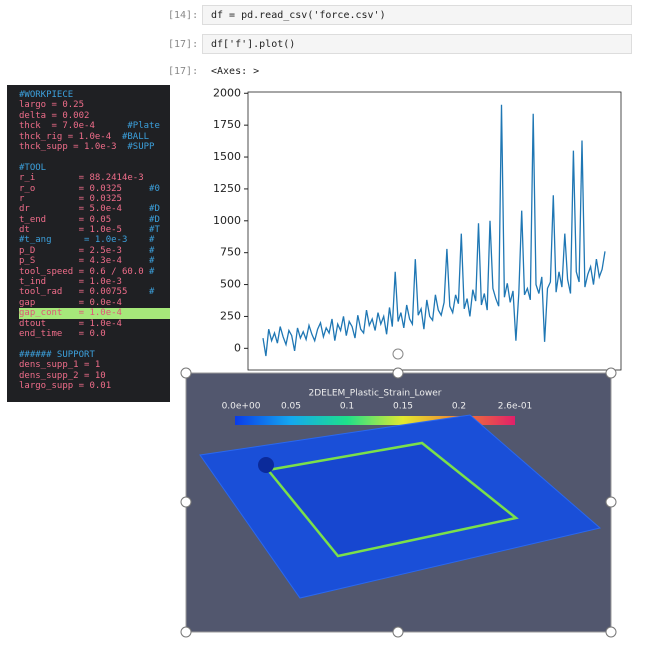 The image size is (670, 647). I want to click on code-line: largo_supp = 0.01, so click(94, 386).